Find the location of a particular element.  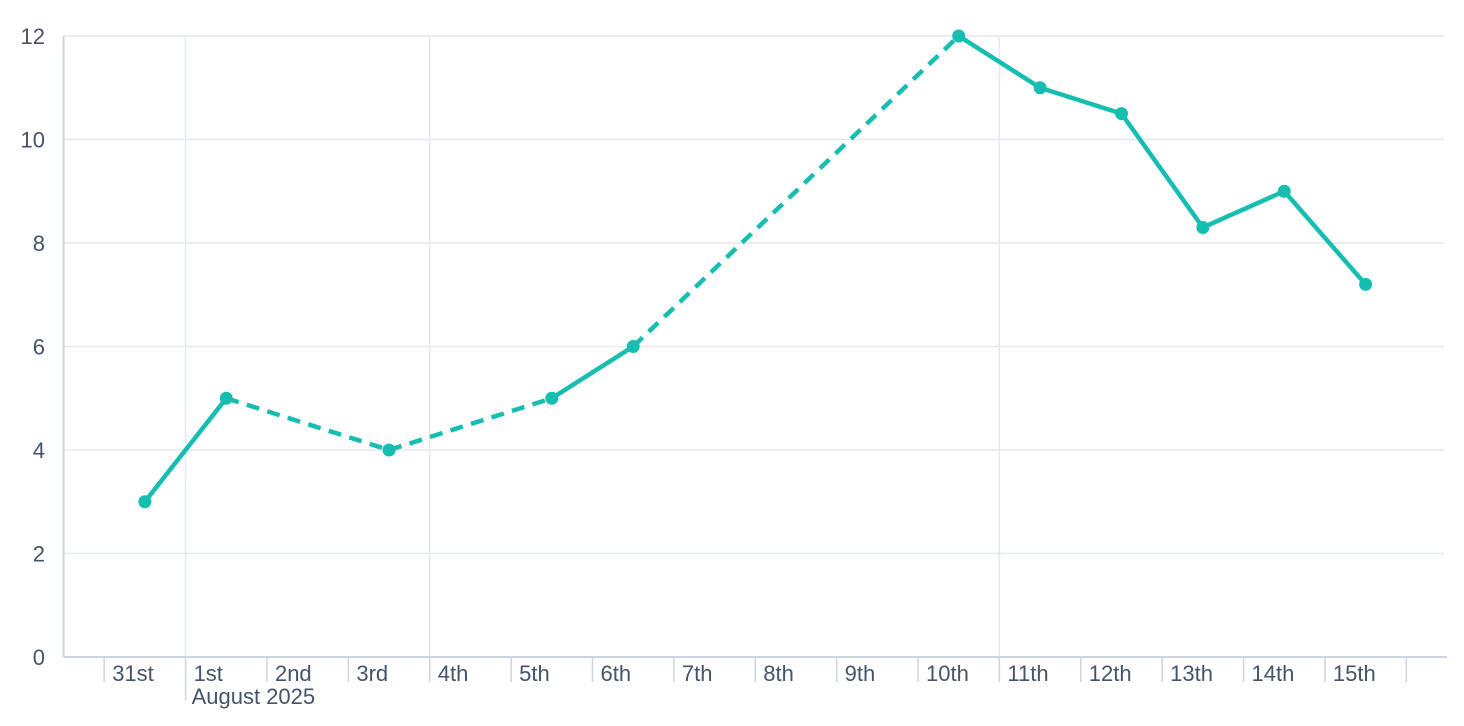

x-tick-label: 8th is located at coordinates (778, 673).